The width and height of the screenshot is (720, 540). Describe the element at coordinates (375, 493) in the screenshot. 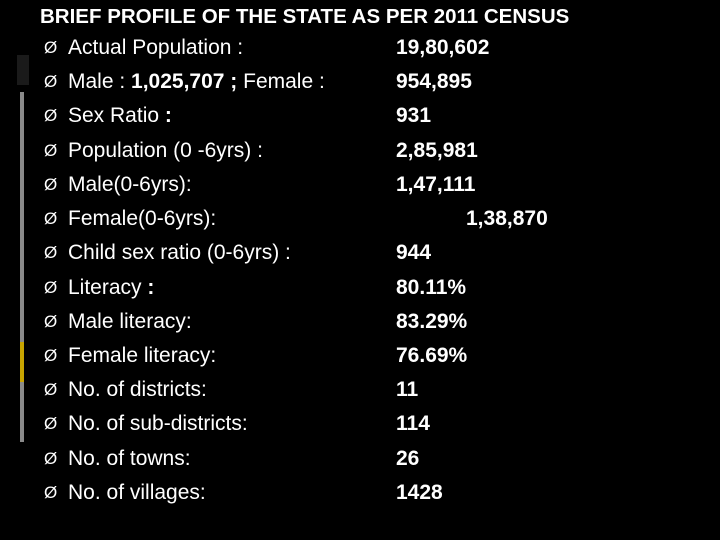

I see `list-item-villages: Ø No. of villages: 1428` at that location.